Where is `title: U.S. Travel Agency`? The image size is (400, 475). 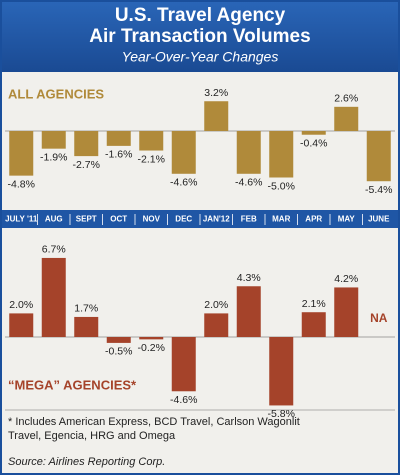 title: U.S. Travel Agency is located at coordinates (200, 15).